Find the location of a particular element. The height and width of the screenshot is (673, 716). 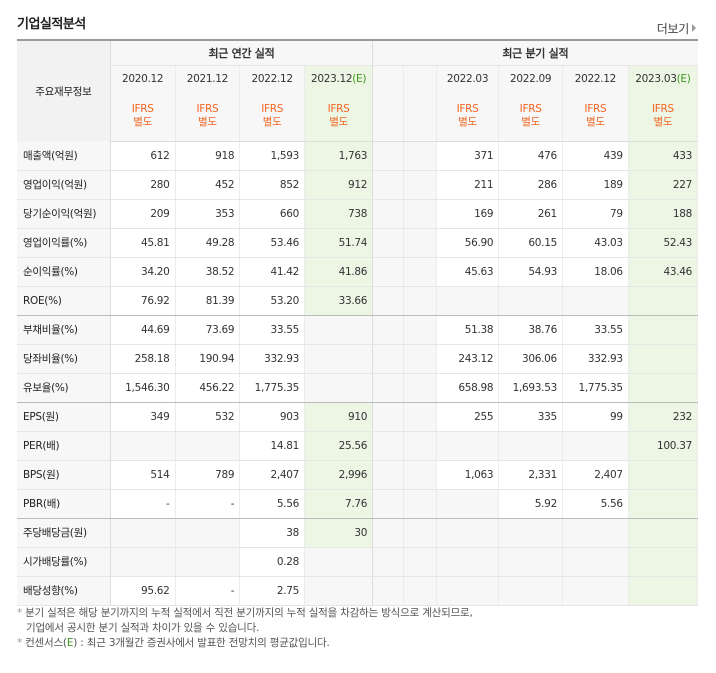

table-row: ROE(%) 76.92 81.39 53.20 33.66 is located at coordinates (358, 301).